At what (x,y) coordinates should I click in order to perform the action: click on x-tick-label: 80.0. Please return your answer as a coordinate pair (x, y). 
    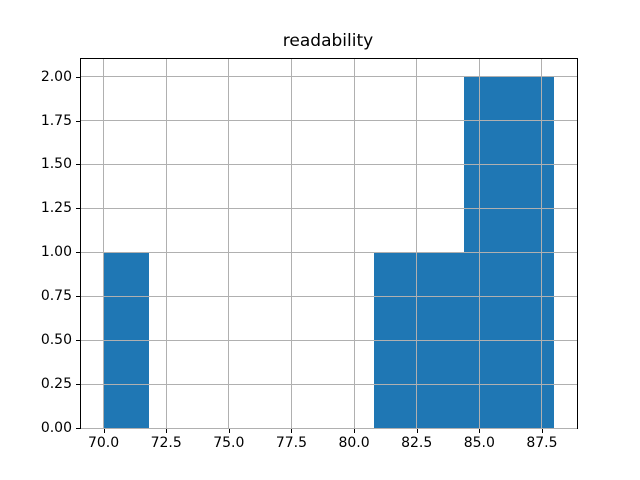
    Looking at the image, I should click on (354, 443).